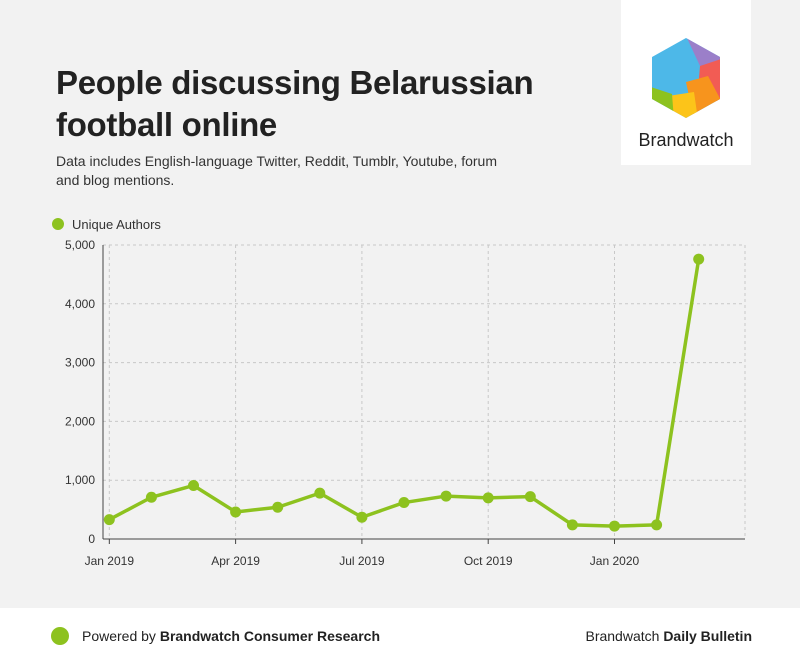  I want to click on daily-bulletin-text: Brandwatch Daily Bulletin, so click(668, 636).